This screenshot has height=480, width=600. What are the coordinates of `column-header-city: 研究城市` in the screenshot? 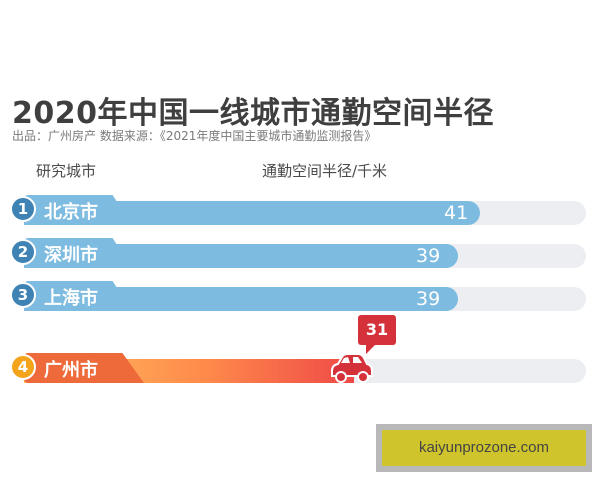 It's located at (66, 171).